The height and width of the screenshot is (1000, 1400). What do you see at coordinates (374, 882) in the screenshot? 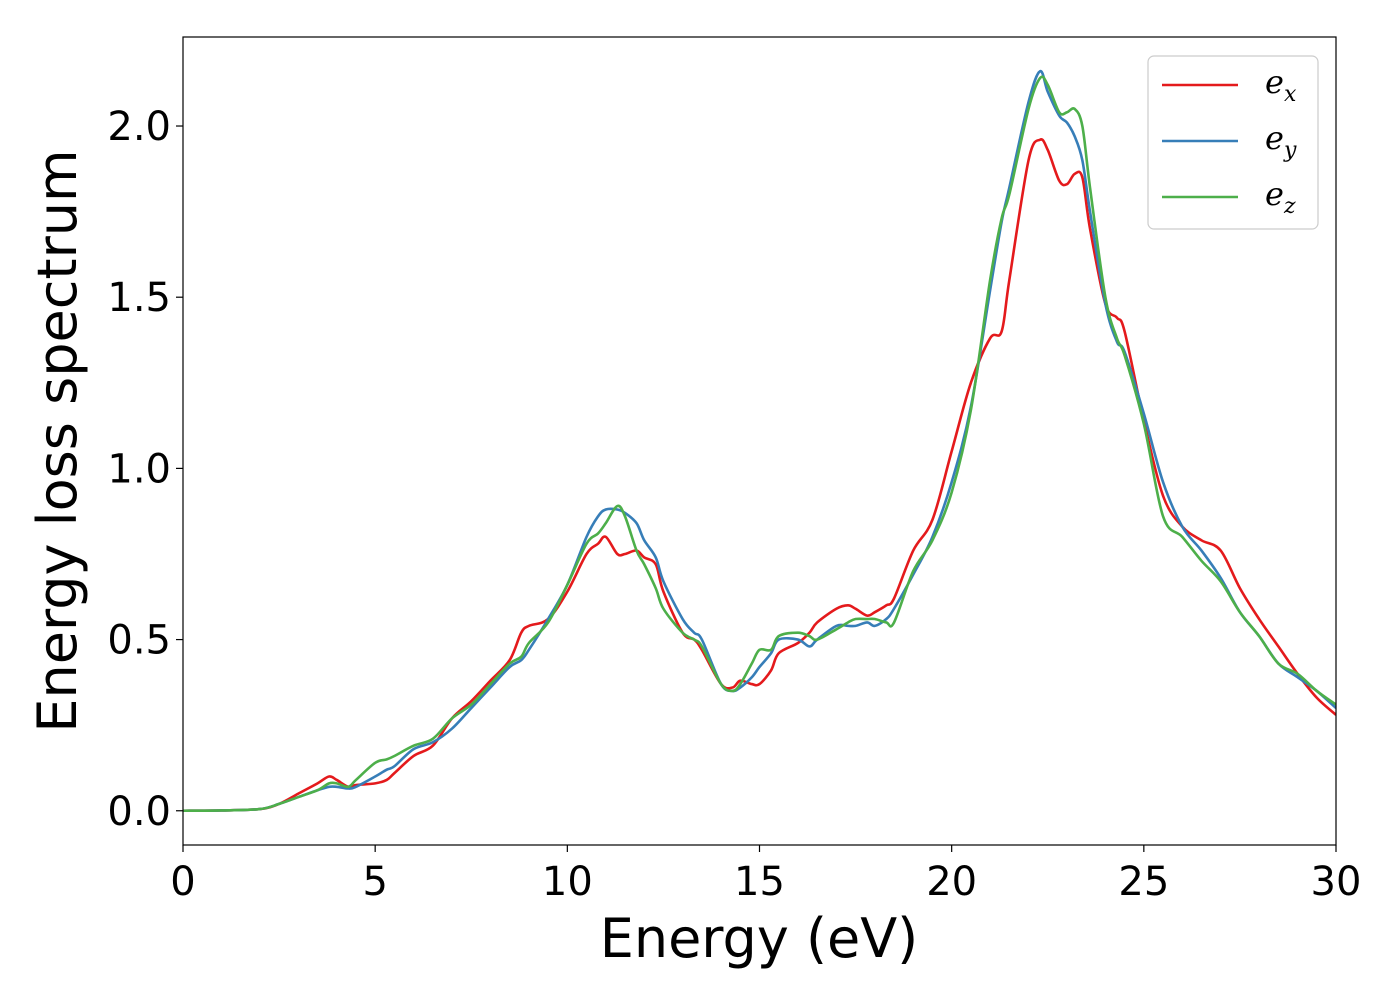
I see `x-tick-label: 5` at bounding box center [374, 882].